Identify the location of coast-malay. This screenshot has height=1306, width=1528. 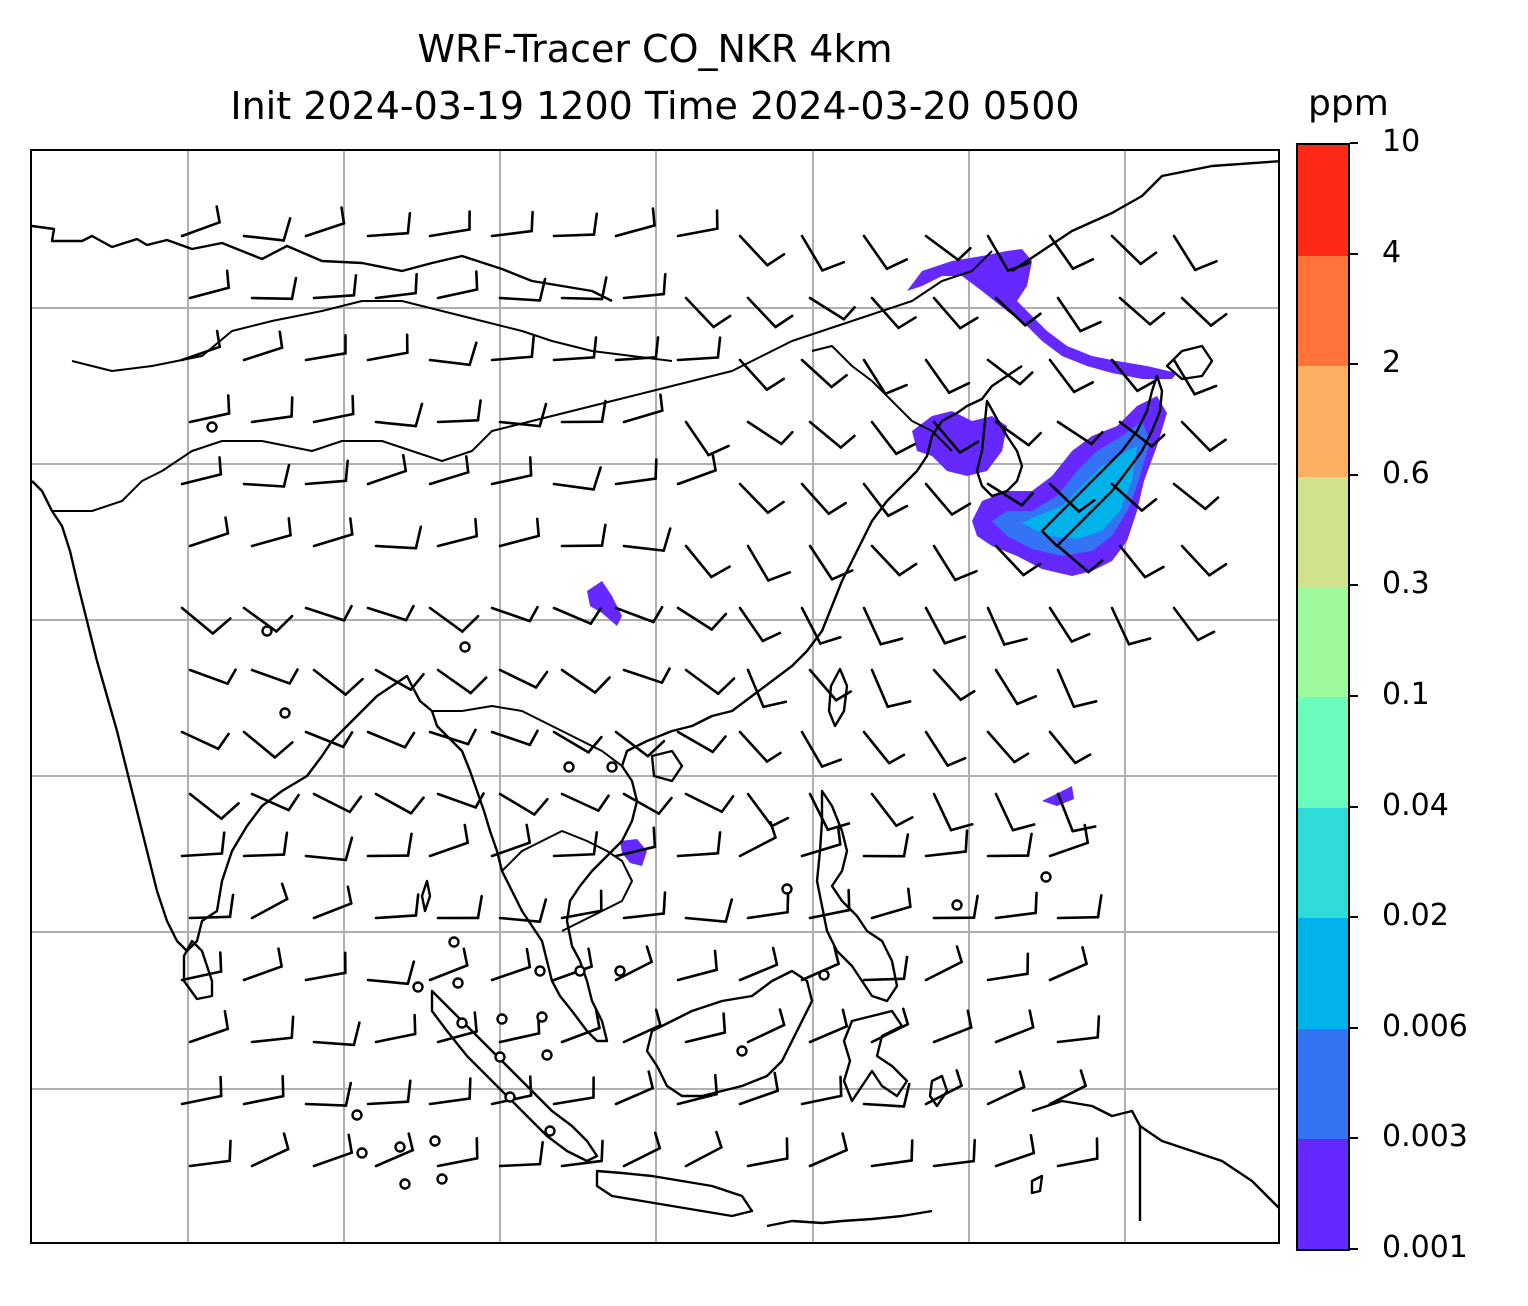
(570, 964).